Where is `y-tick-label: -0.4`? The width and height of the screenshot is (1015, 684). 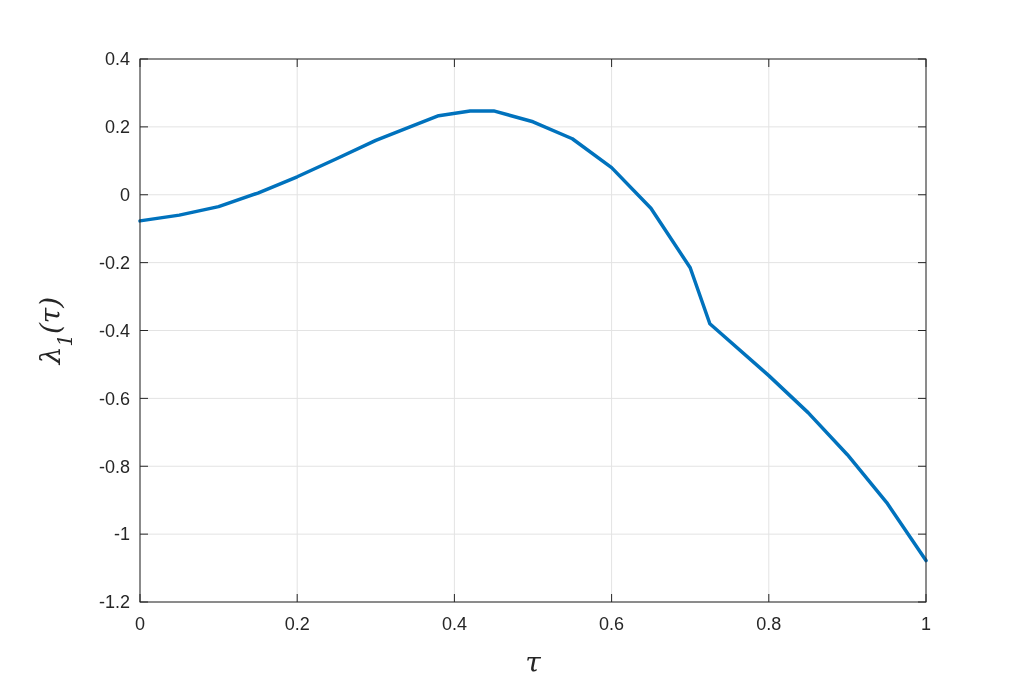 y-tick-label: -0.4 is located at coordinates (114, 330).